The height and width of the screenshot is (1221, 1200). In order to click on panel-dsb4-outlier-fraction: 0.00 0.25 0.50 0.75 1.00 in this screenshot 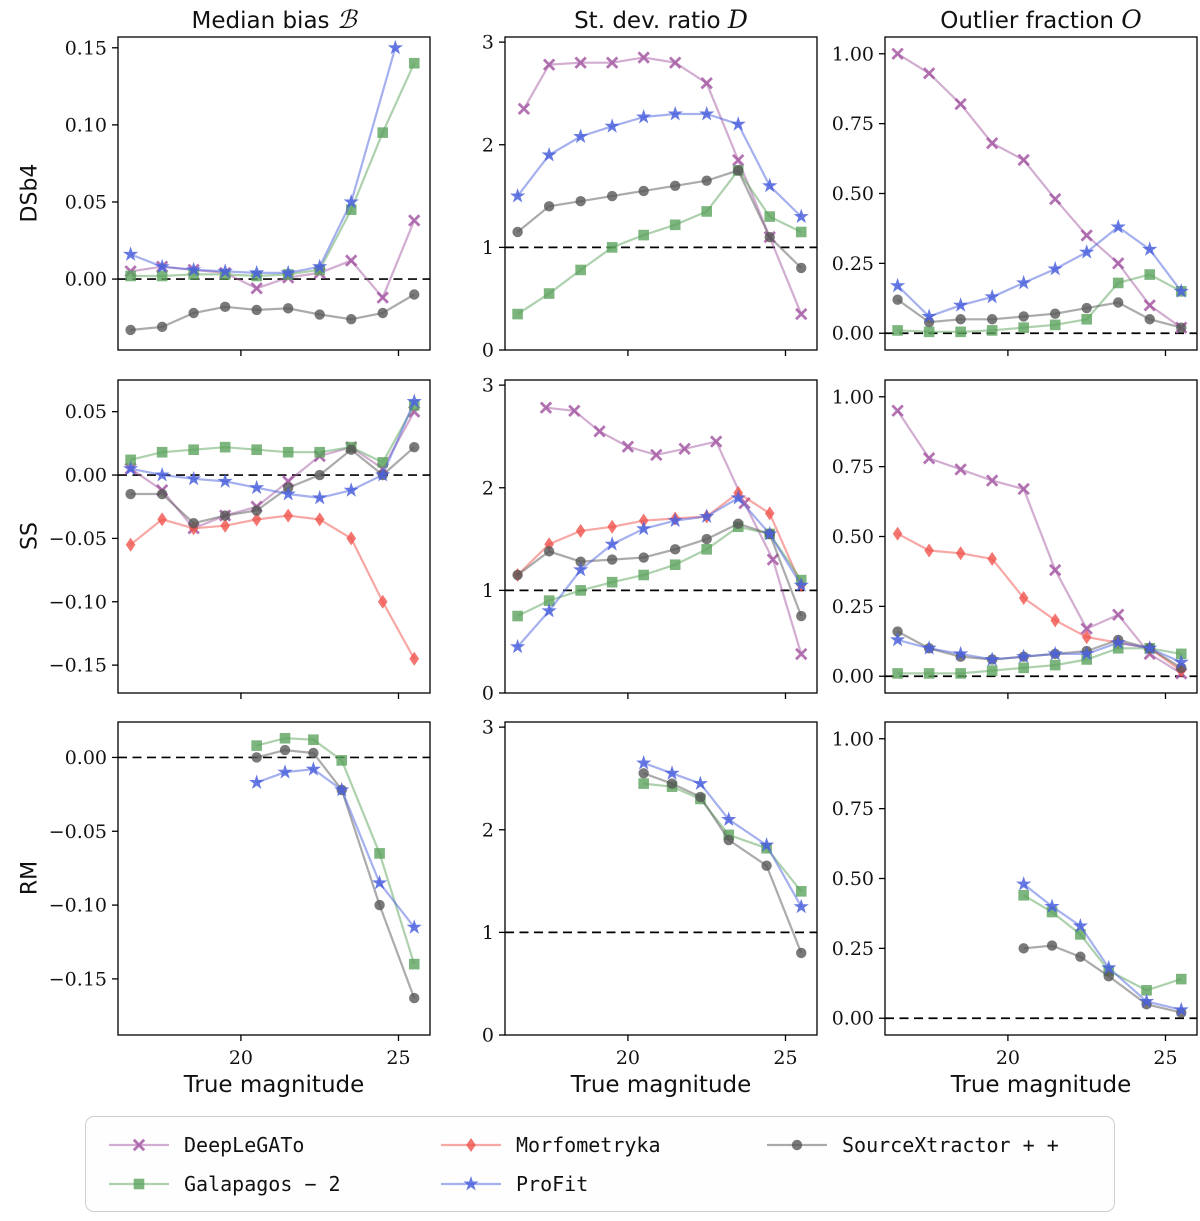, I will do `click(1002, 197)`.